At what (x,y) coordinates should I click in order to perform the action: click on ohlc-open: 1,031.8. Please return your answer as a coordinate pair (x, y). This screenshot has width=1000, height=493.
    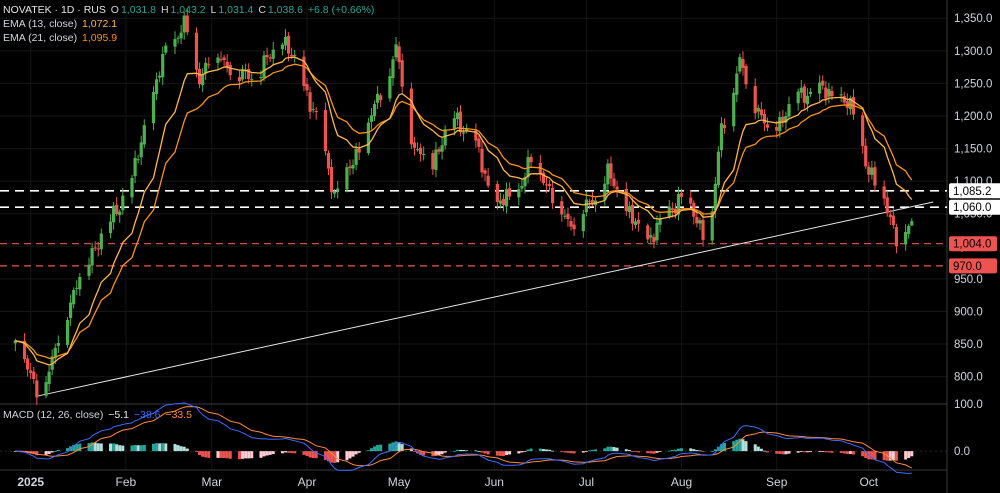
    Looking at the image, I should click on (138, 10).